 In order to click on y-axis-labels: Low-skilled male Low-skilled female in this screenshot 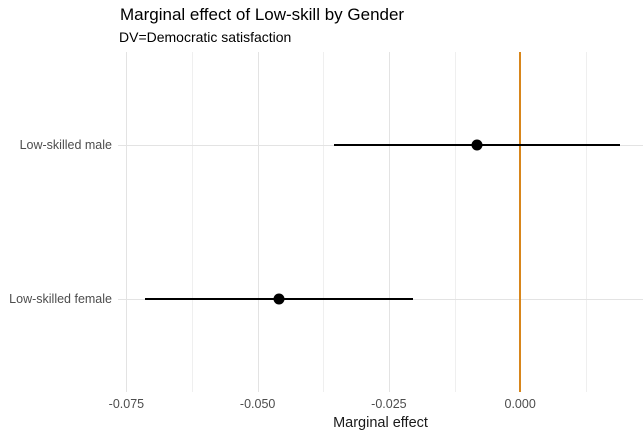, I will do `click(56, 222)`.